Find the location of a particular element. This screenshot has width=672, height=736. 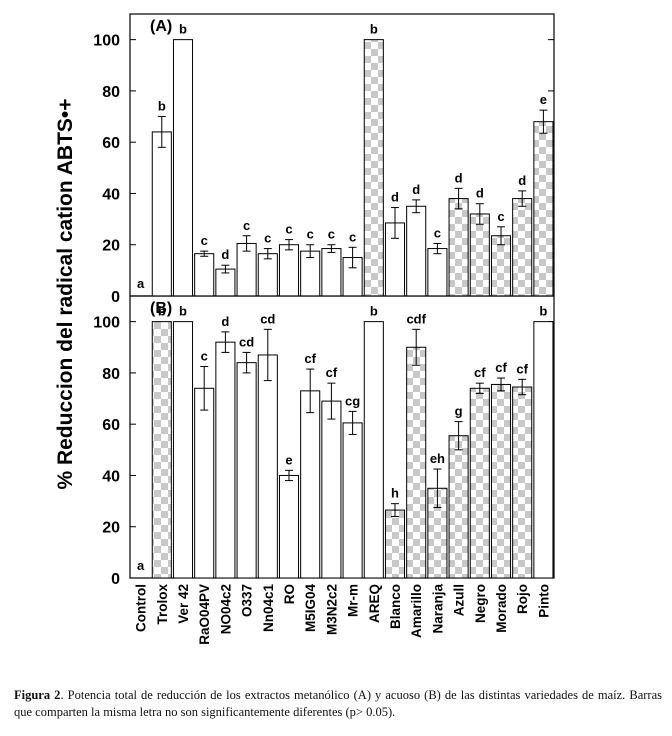

bar-o337 is located at coordinates (246, 470).